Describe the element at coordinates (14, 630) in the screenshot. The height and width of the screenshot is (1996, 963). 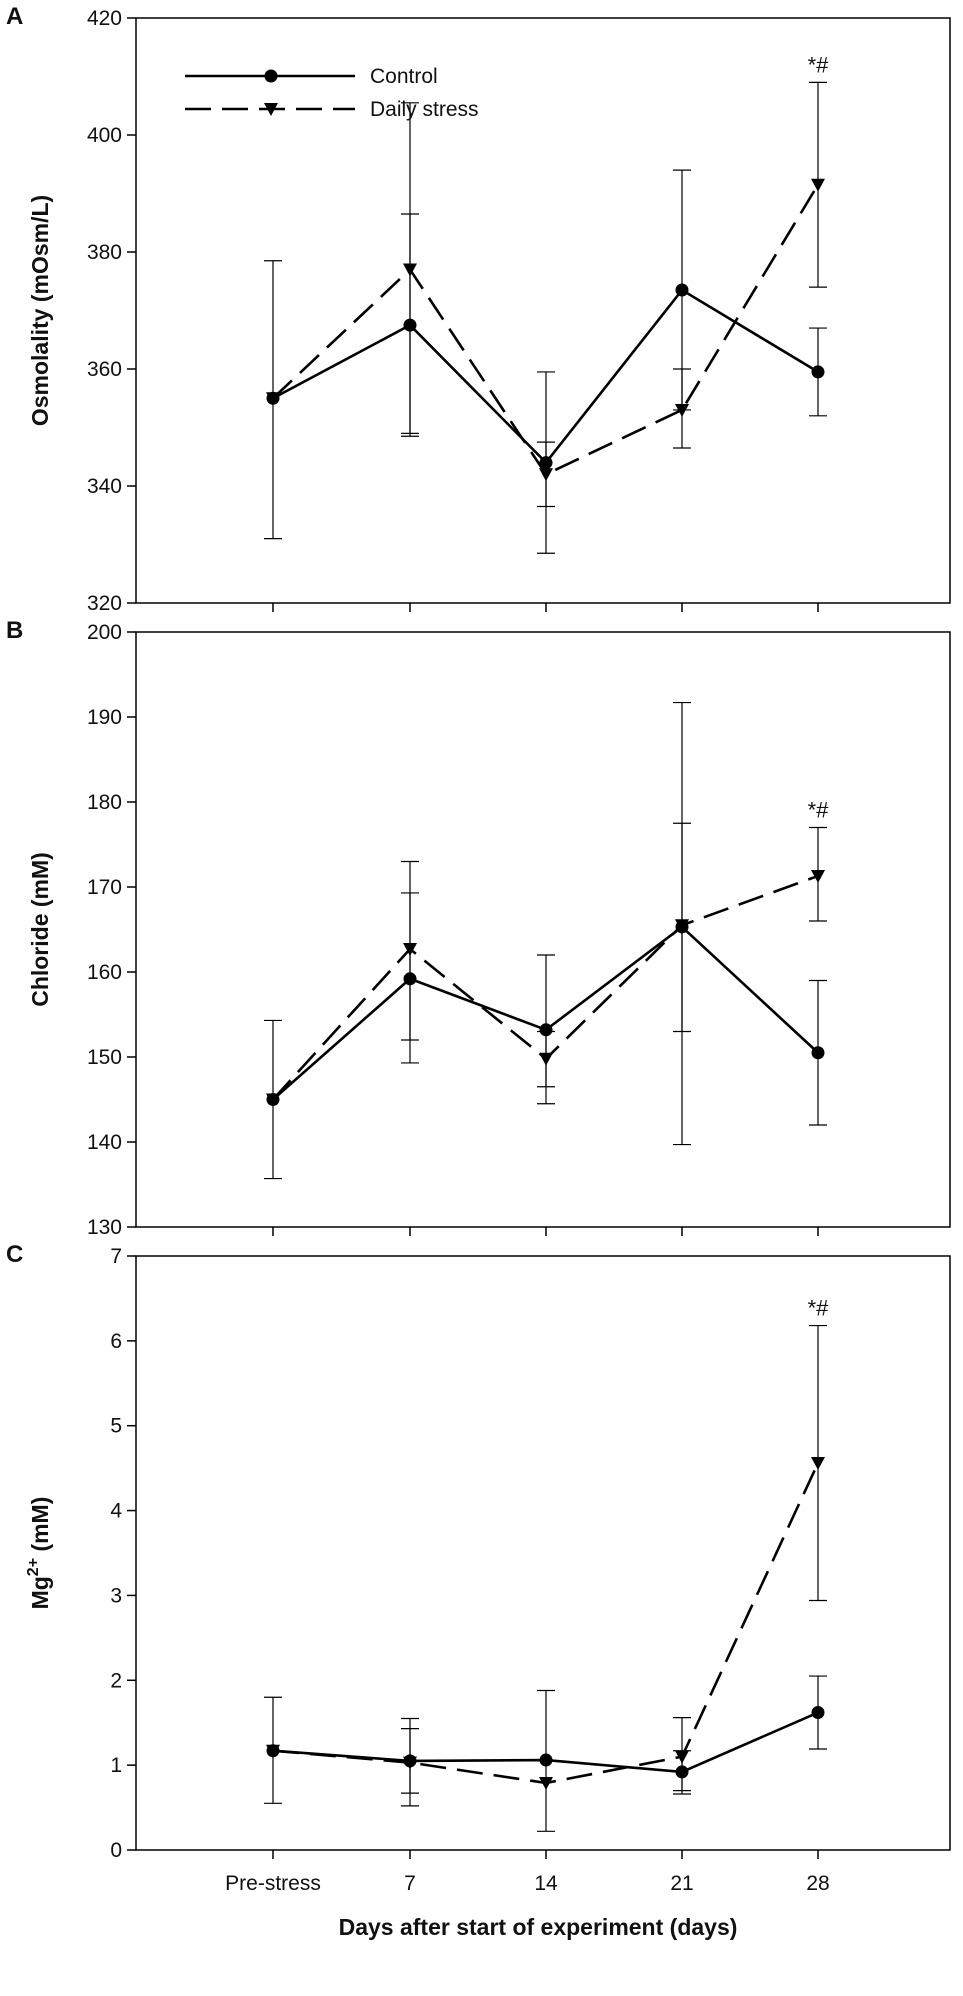
I see `panel-letter: B` at that location.